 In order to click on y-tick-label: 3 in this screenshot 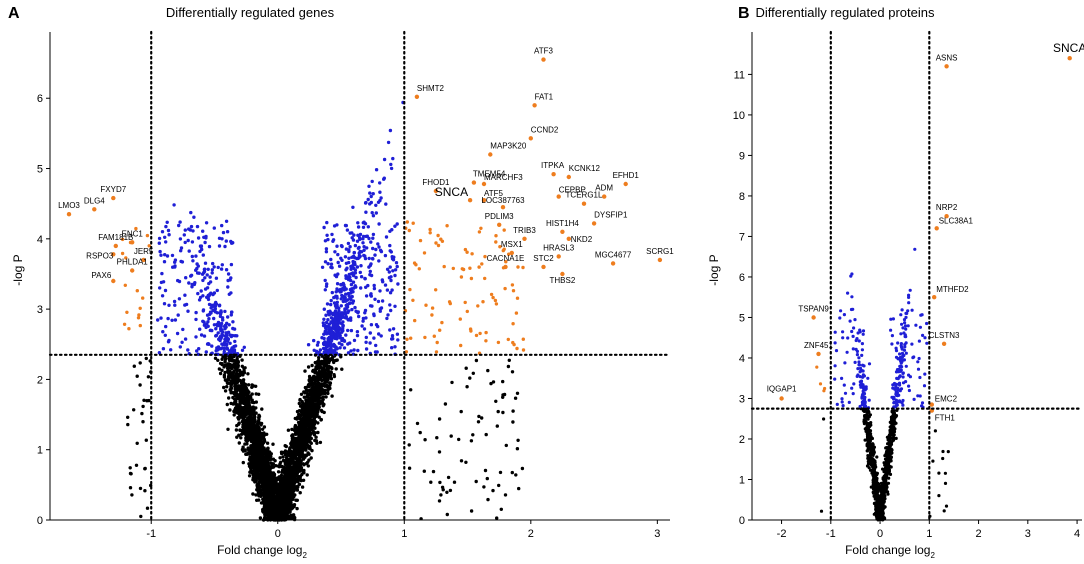, I will do `click(40, 310)`.